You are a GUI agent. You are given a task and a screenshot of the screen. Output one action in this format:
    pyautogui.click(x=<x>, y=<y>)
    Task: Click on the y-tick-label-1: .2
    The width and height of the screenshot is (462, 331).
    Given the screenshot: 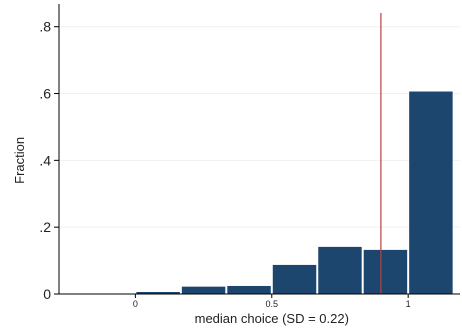 What is the action you would take?
    pyautogui.click(x=45, y=227)
    